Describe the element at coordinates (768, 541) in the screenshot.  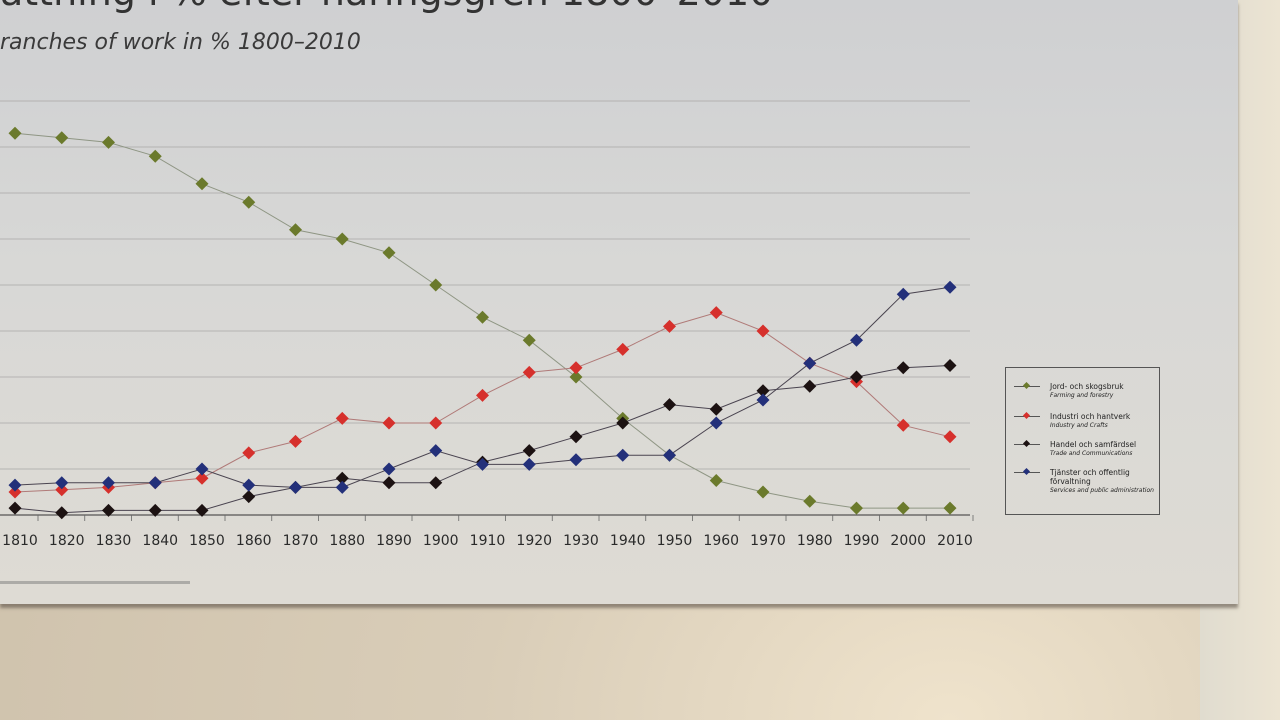
I see `x-tick-label: 1970` at that location.